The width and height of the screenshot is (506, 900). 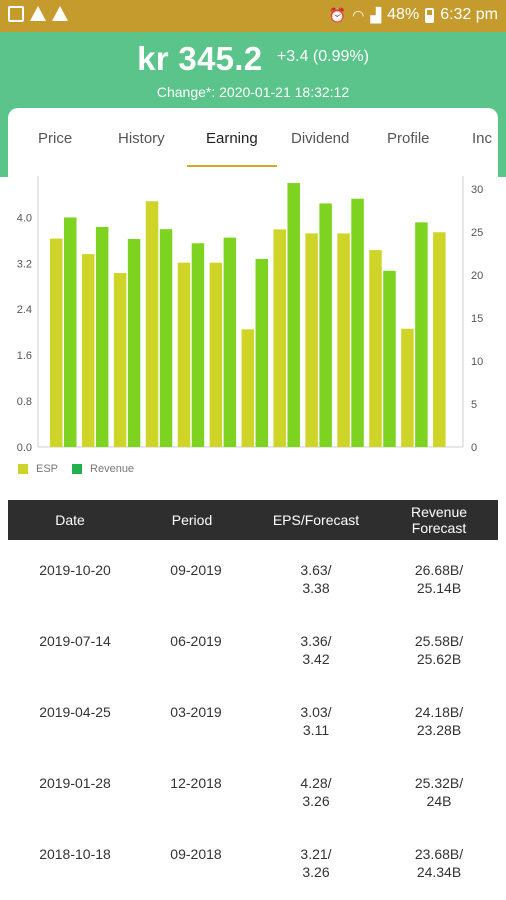 I want to click on price-row: kr 345.2 +3.4 (0.99%), so click(x=253, y=59).